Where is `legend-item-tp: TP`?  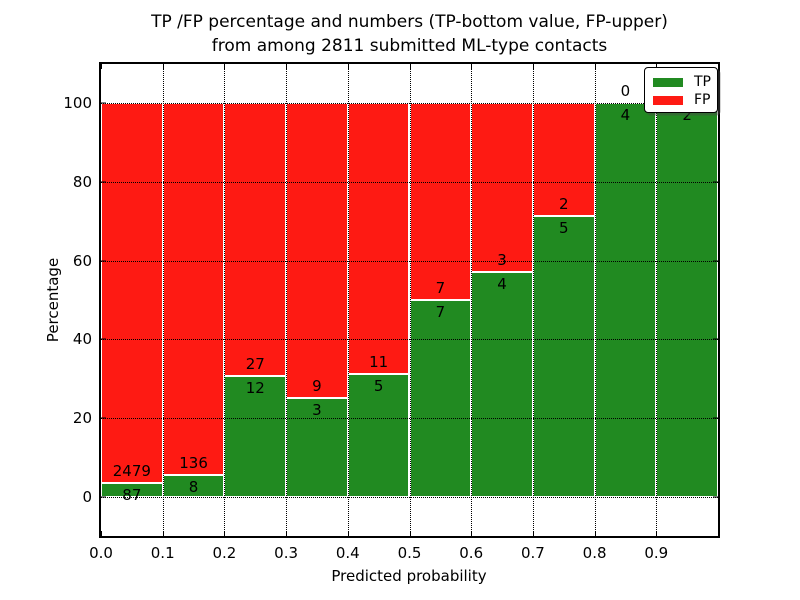
legend-item-tp: TP is located at coordinates (685, 82).